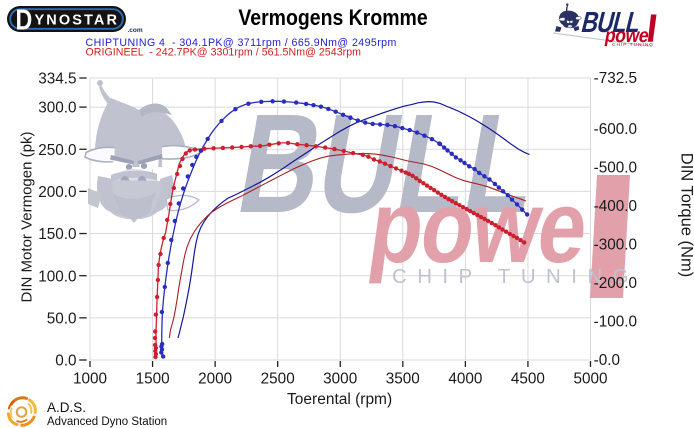  Describe the element at coordinates (615, 167) in the screenshot. I see `svg-text: -500.0` at that location.